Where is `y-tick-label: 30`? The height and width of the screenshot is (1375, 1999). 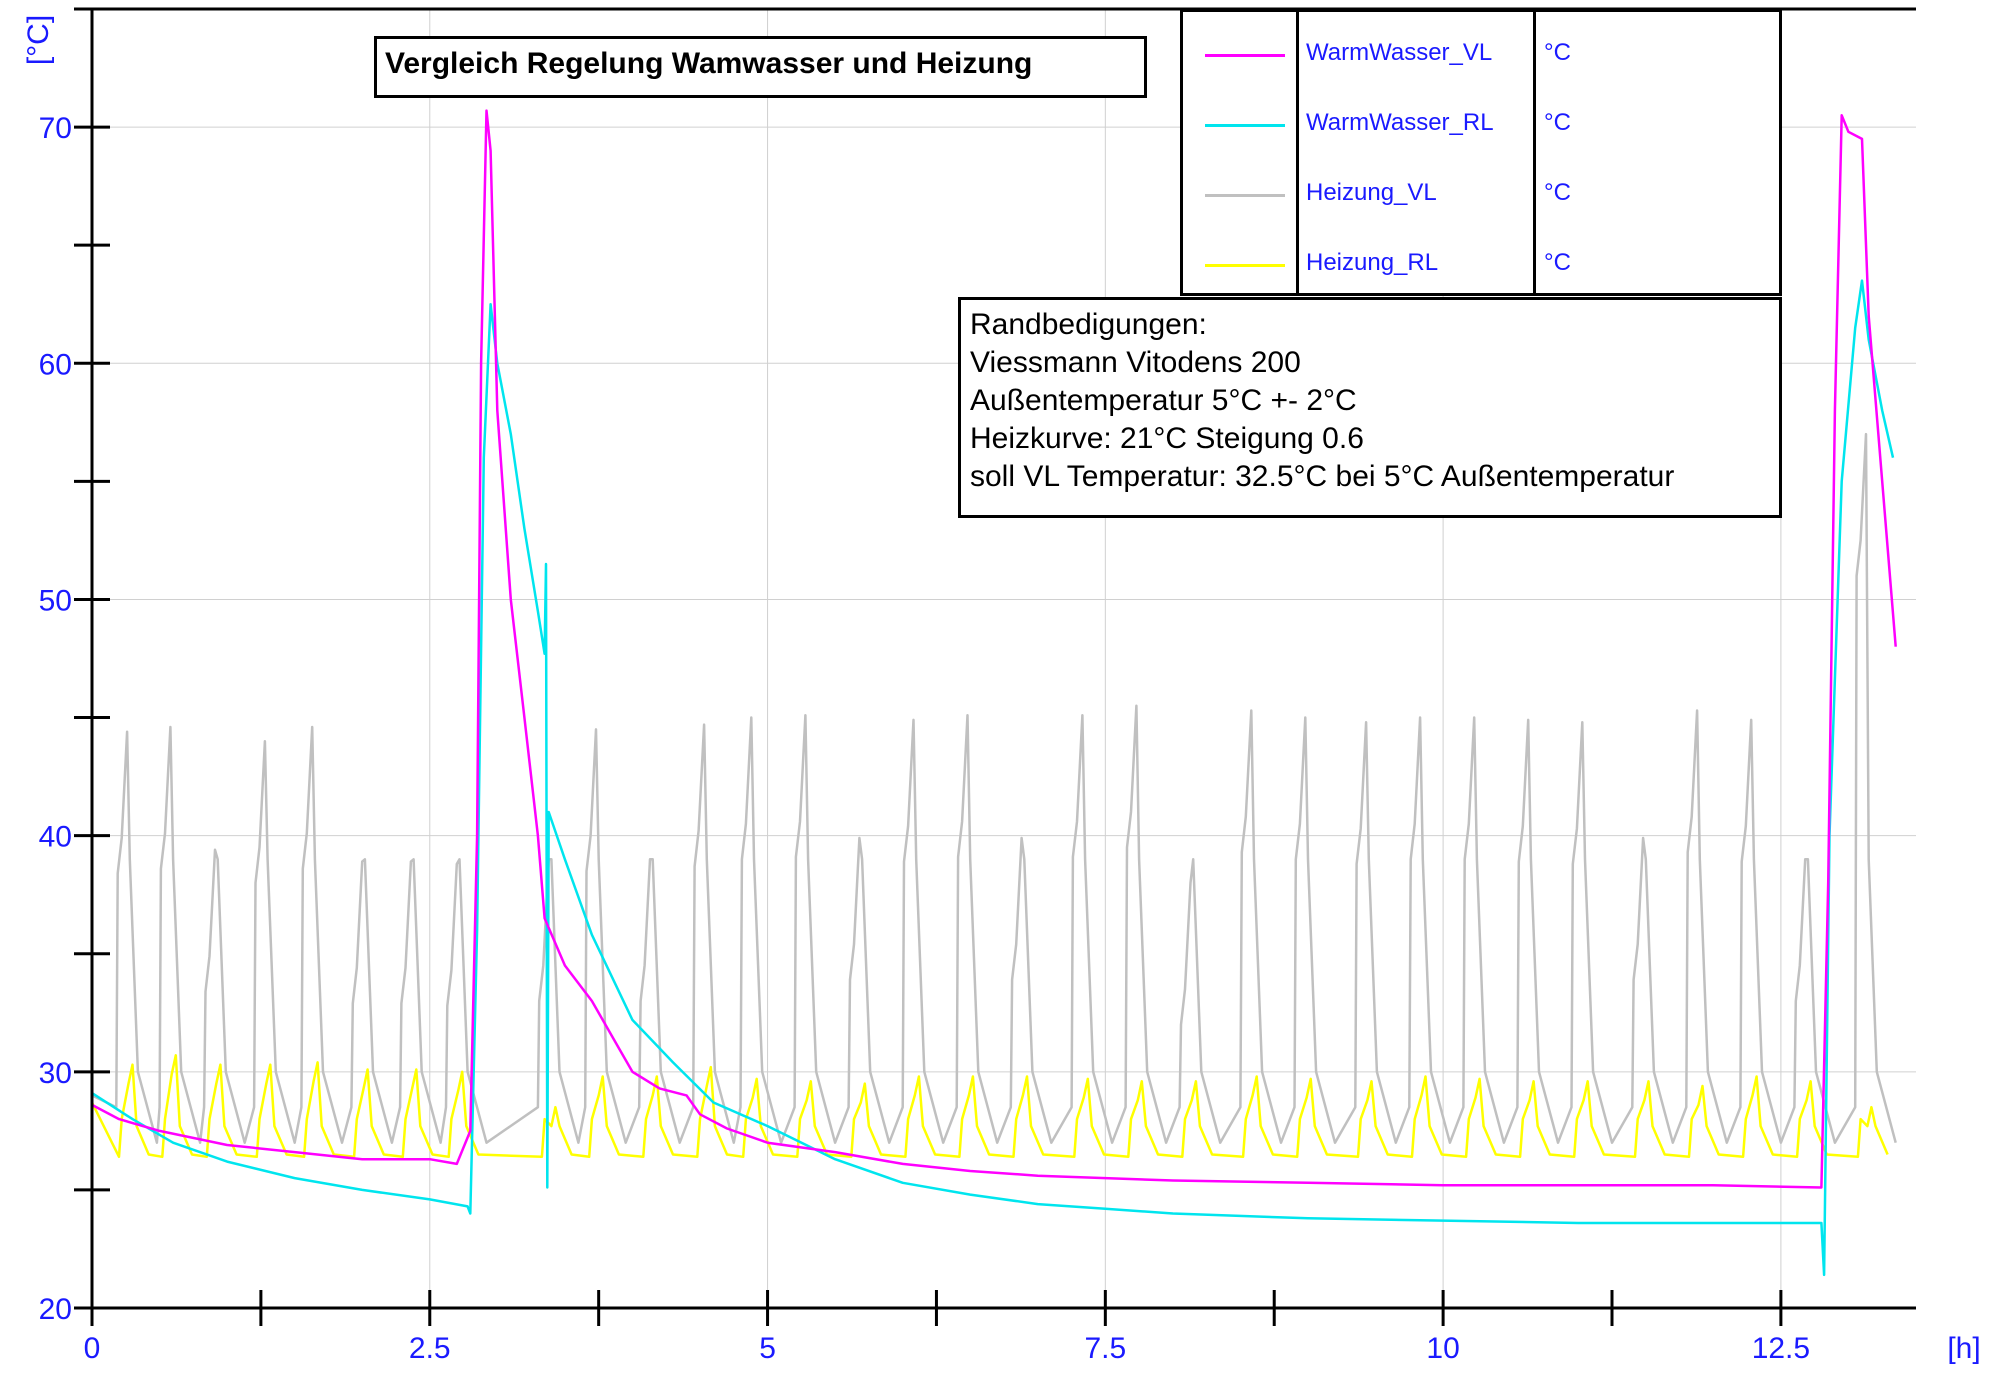
y-tick-label: 30 is located at coordinates (55, 1073).